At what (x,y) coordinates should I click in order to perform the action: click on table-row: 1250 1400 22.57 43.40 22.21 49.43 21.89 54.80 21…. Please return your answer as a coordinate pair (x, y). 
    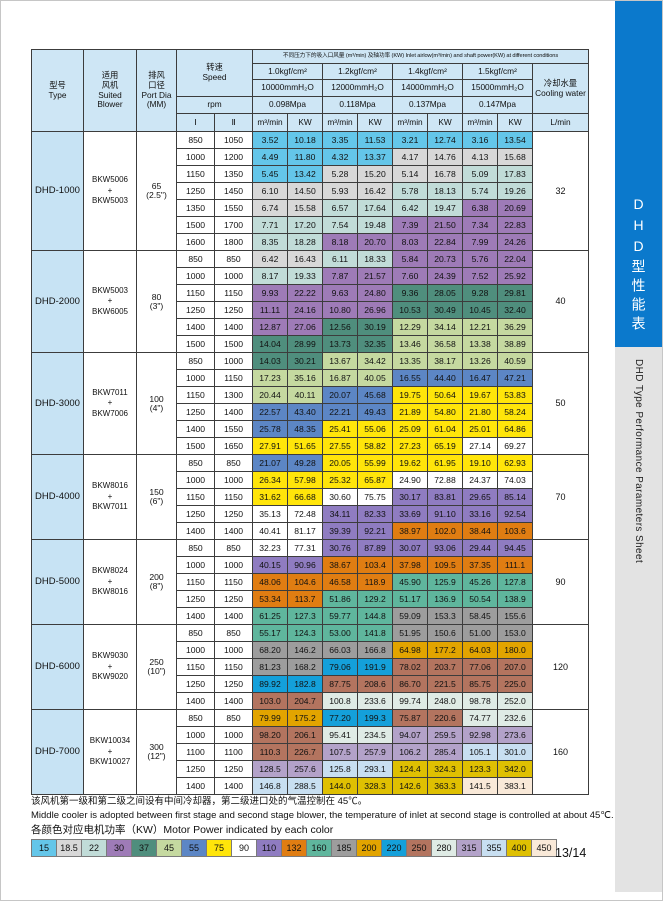
    Looking at the image, I should click on (310, 412).